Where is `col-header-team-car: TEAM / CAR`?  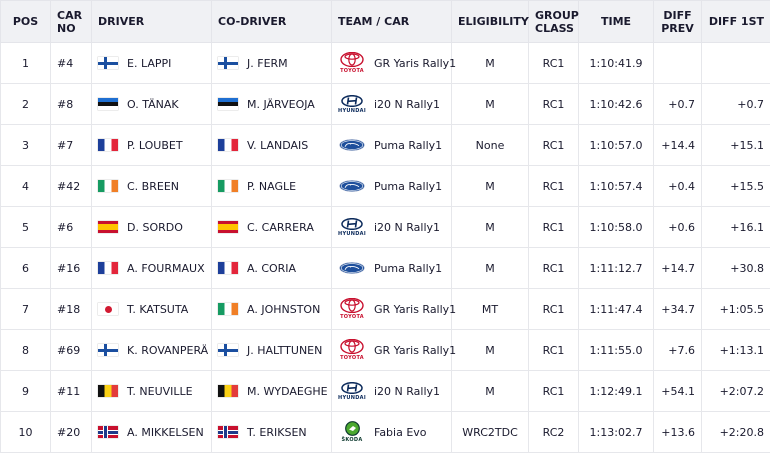
col-header-team-car: TEAM / CAR is located at coordinates (392, 22).